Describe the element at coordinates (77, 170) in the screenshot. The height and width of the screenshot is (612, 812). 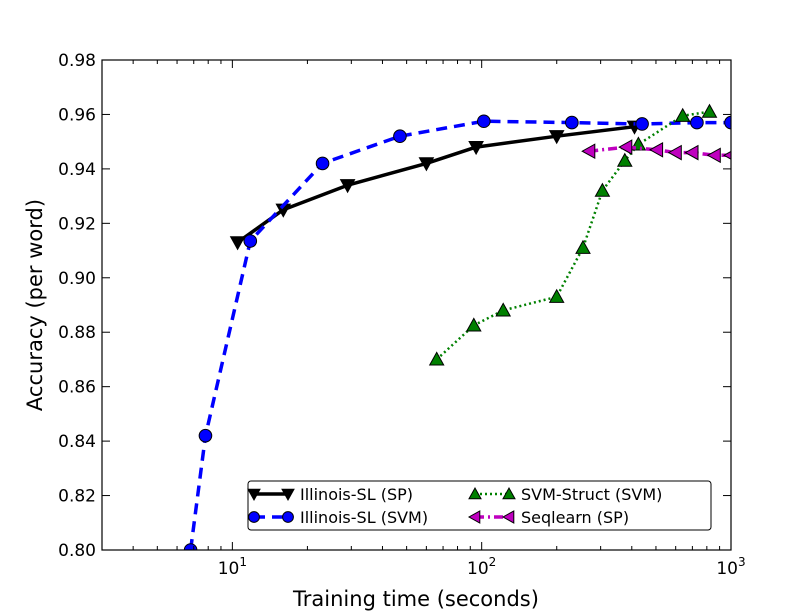
I see `y-tick-label: 0.94` at that location.